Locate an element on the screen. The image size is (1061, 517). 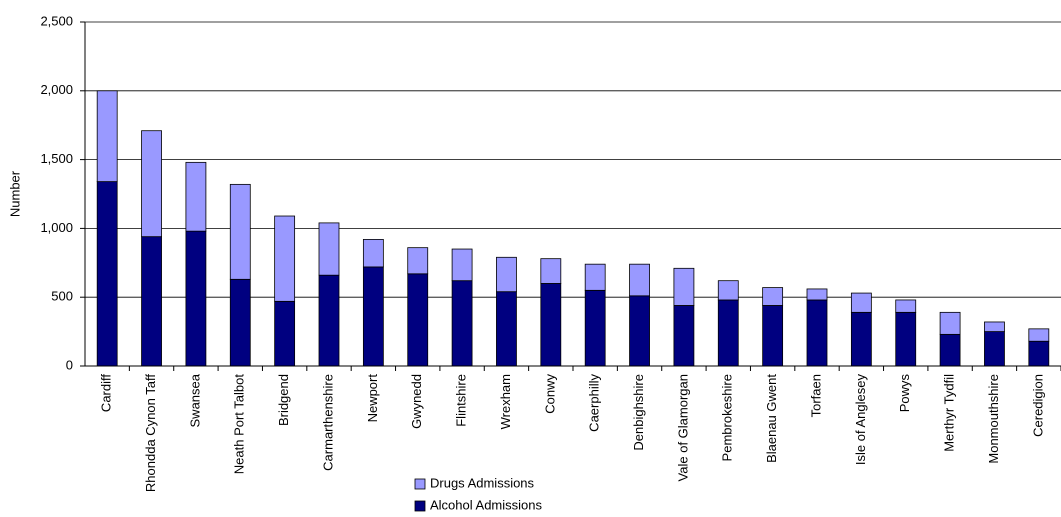
y-tick-label: 2,000 is located at coordinates (56, 89).